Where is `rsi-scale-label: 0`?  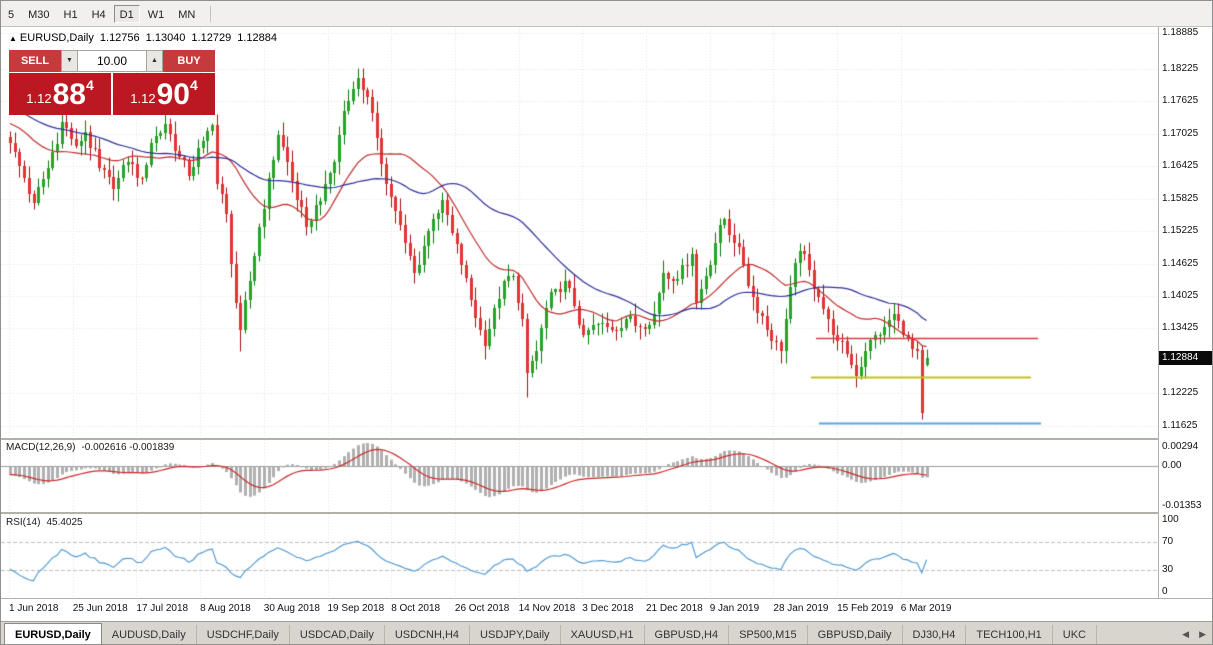 rsi-scale-label: 0 is located at coordinates (1165, 591).